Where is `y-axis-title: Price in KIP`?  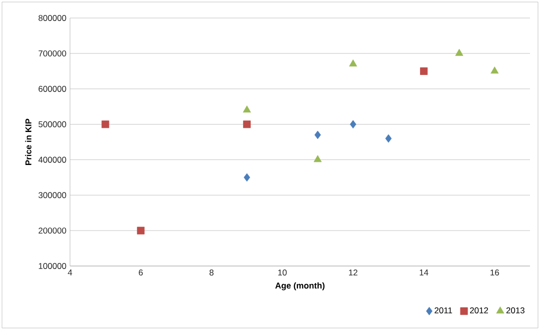
y-axis-title: Price in KIP is located at coordinates (28, 141).